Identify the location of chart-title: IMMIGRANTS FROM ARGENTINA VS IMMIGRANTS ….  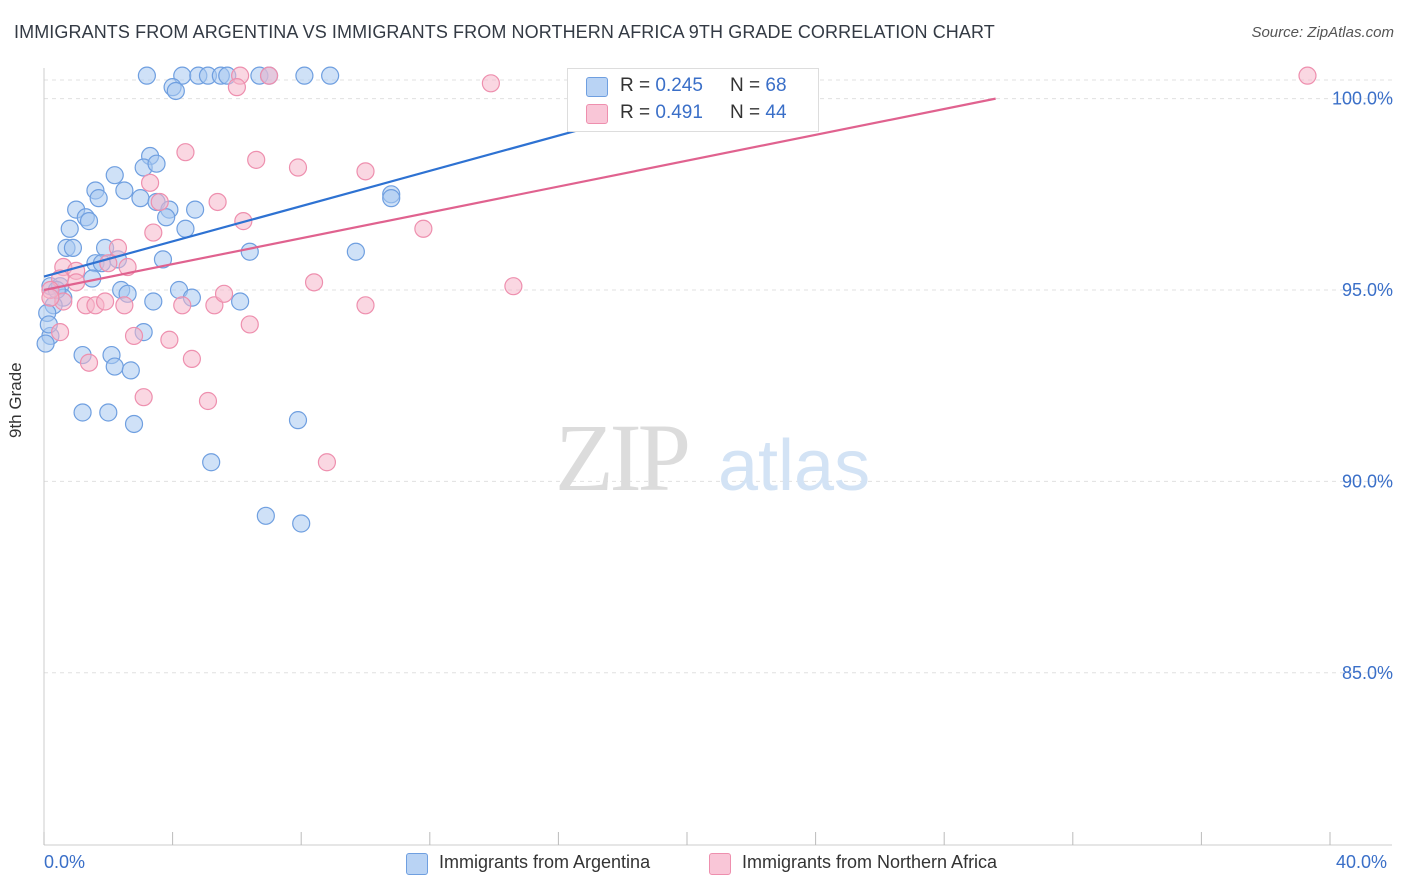
(504, 32).